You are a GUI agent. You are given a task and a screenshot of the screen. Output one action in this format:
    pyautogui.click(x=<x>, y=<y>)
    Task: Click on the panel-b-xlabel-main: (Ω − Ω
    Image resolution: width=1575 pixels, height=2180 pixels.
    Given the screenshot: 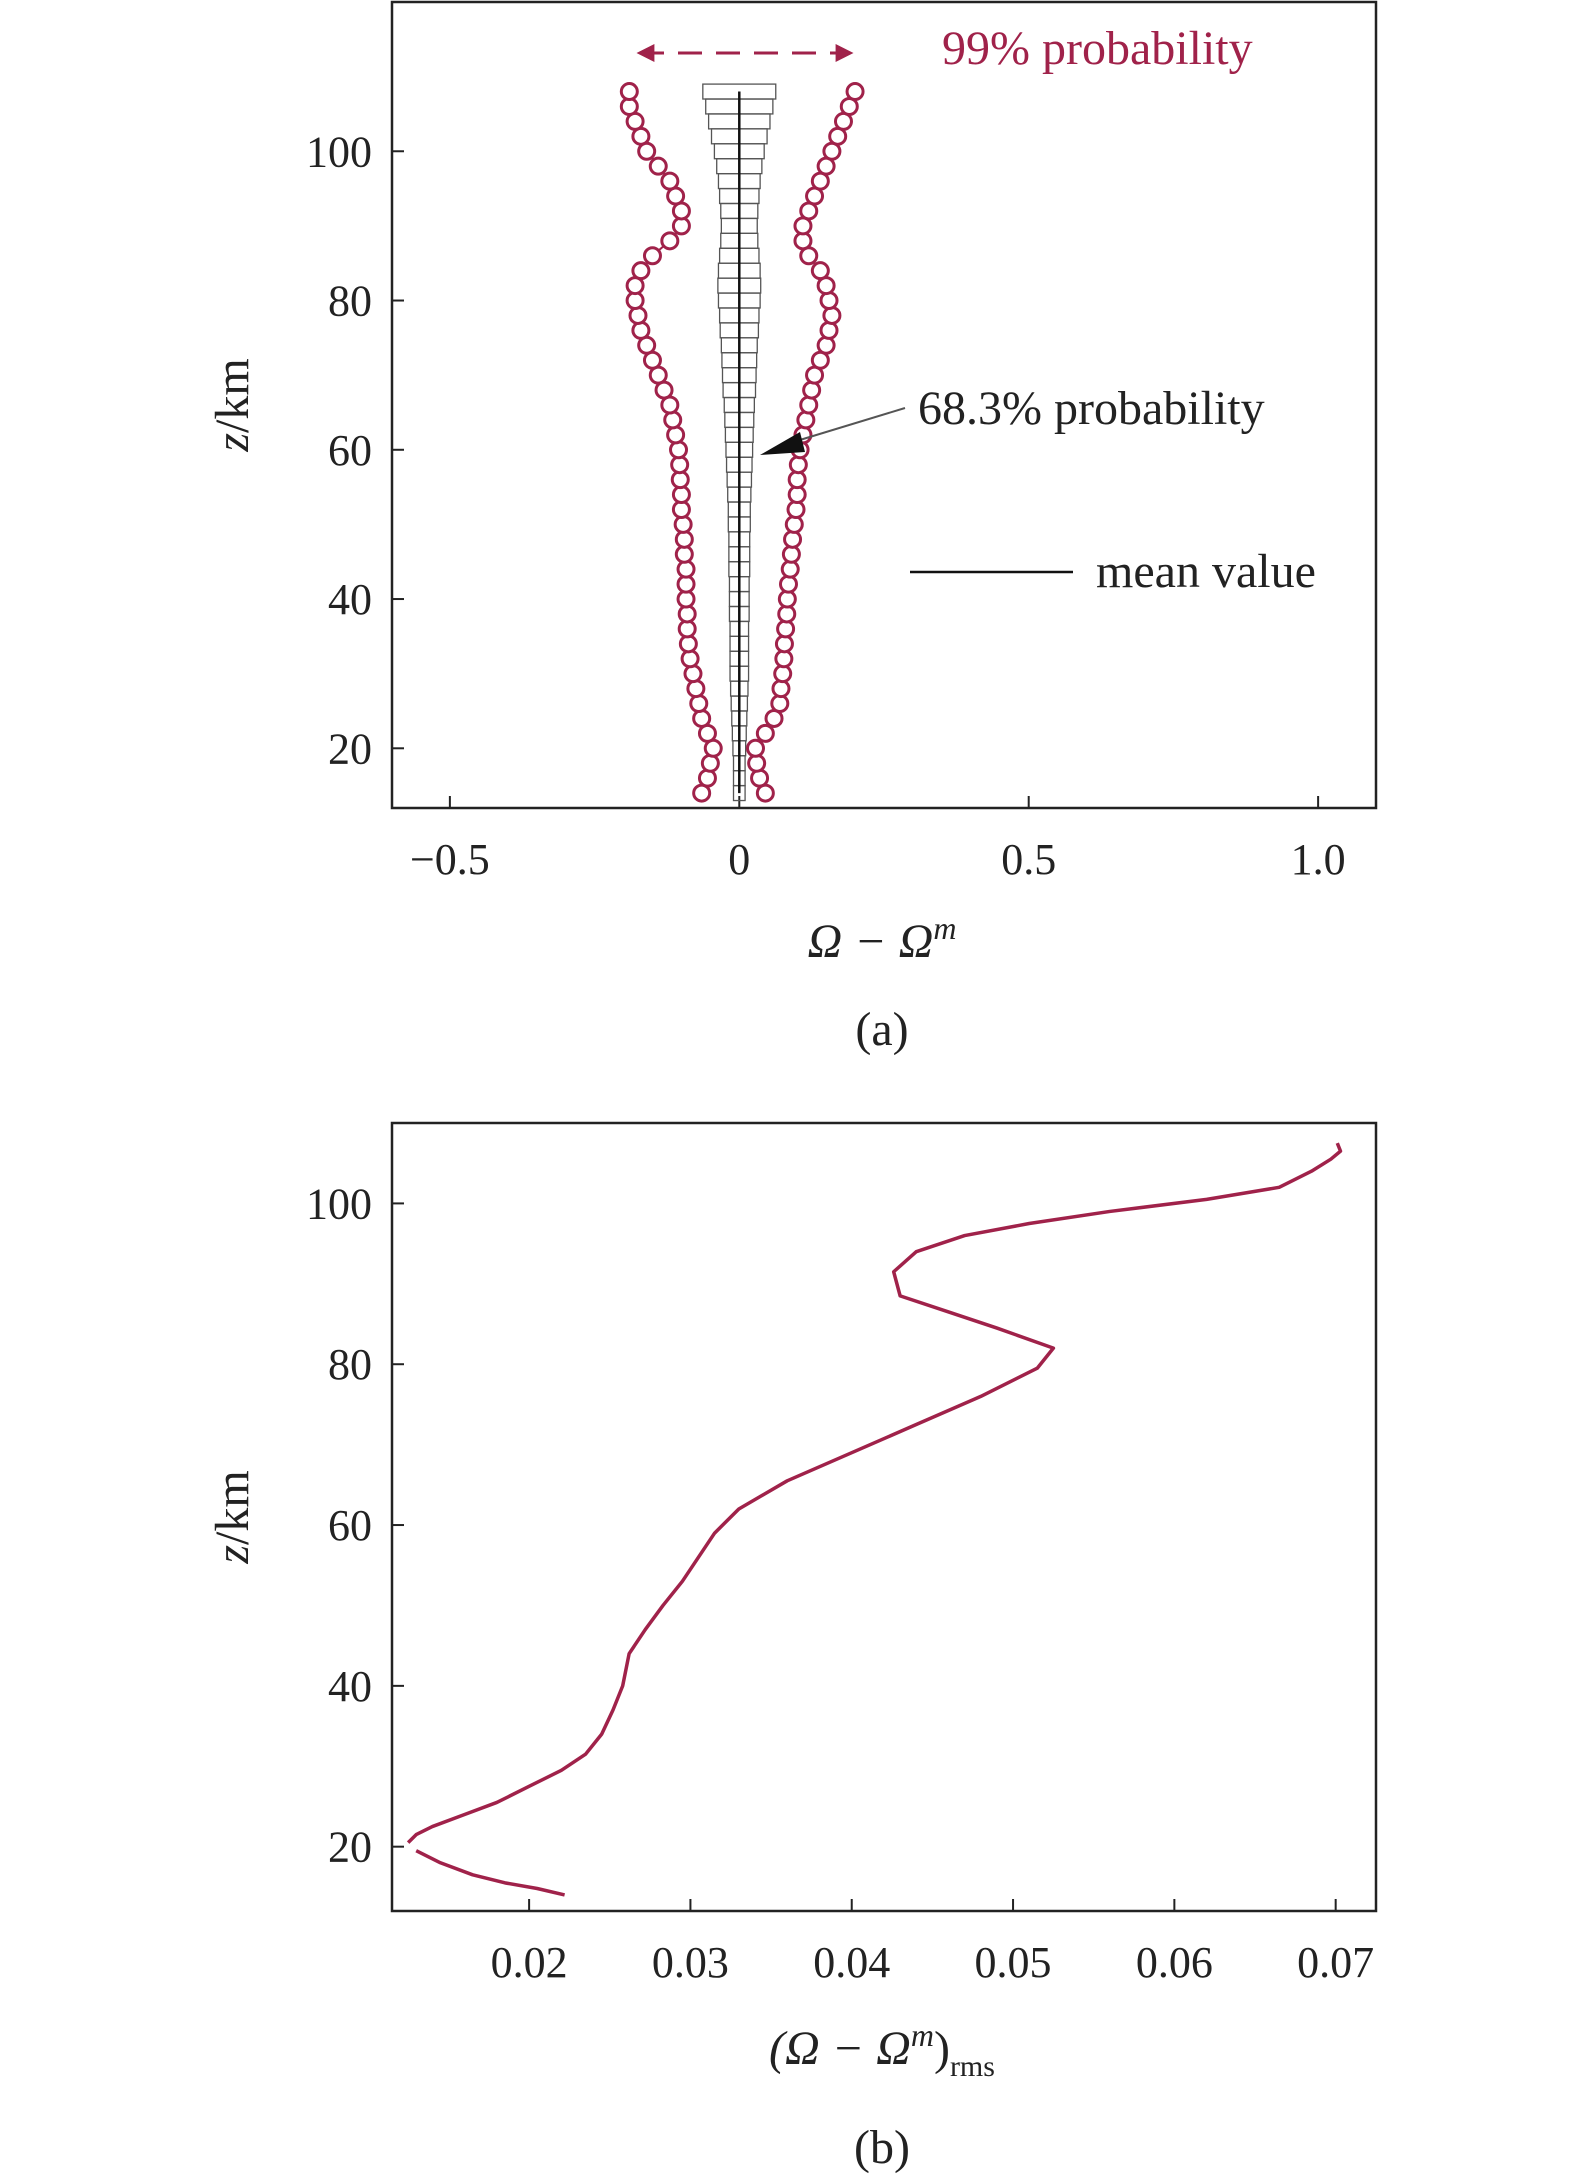 What is the action you would take?
    pyautogui.click(x=840, y=2048)
    